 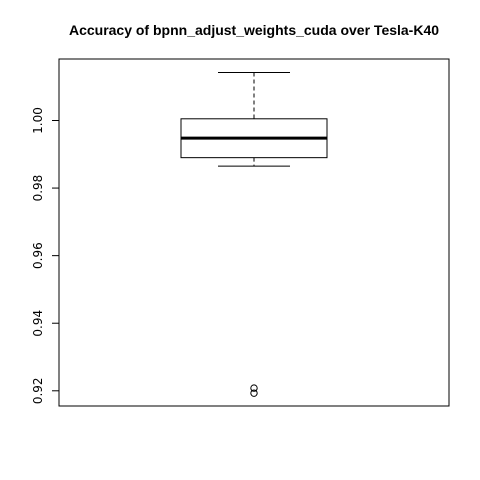 What do you see at coordinates (38, 323) in the screenshot?
I see `y-tick-label: 0.94` at bounding box center [38, 323].